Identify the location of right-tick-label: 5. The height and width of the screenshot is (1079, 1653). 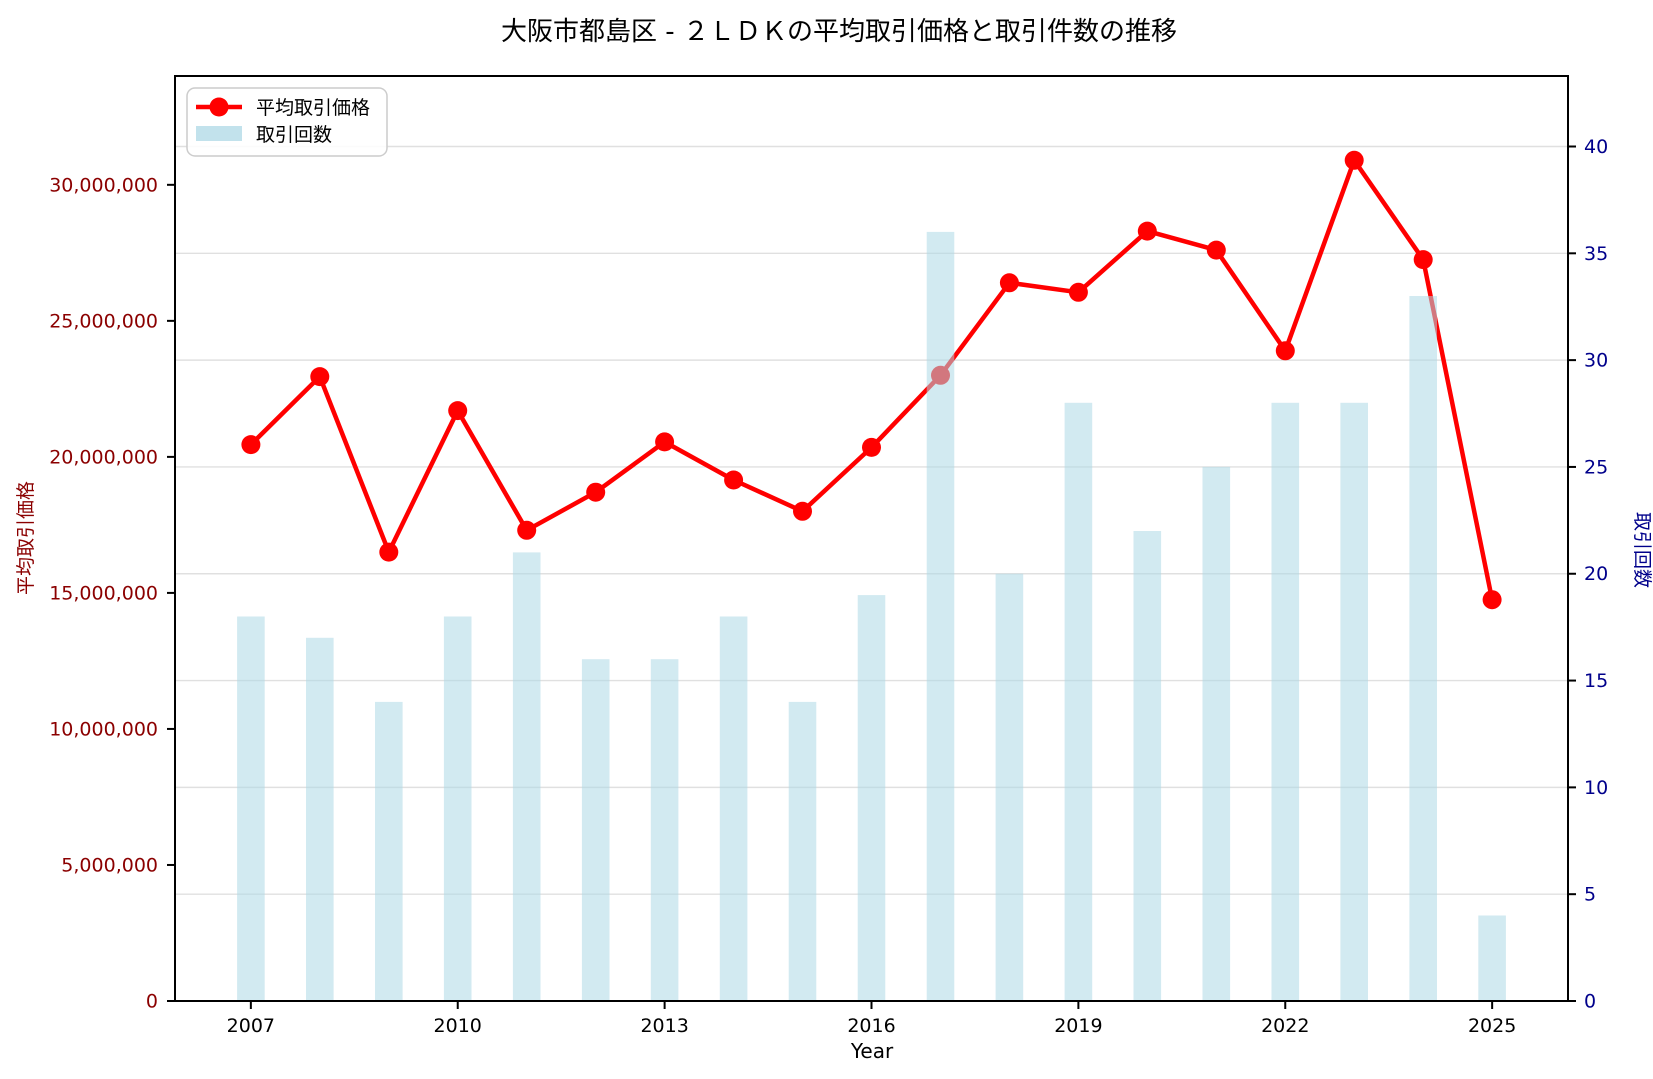
(1590, 895).